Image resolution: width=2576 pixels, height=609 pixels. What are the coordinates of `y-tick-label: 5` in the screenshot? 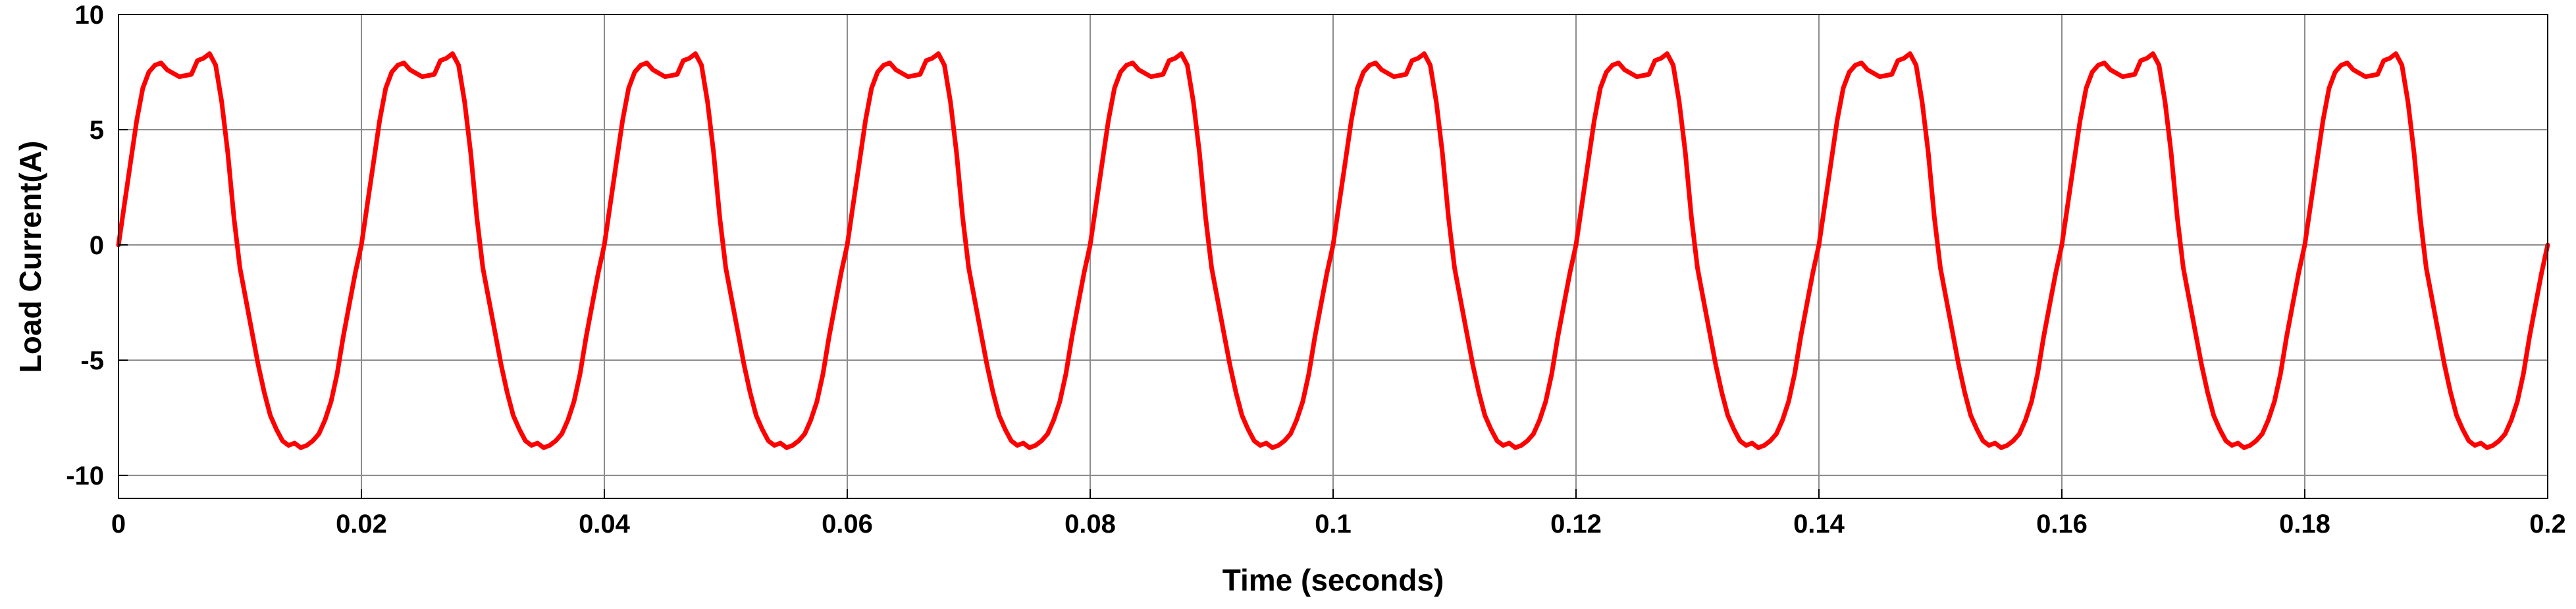 It's located at (97, 131).